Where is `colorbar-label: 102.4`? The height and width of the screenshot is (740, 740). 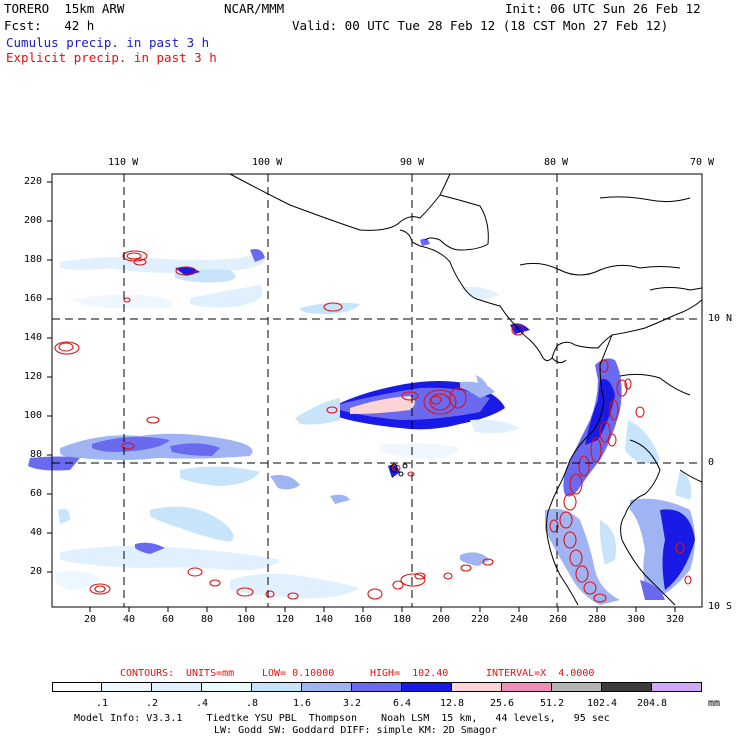 colorbar-label: 102.4 is located at coordinates (602, 703).